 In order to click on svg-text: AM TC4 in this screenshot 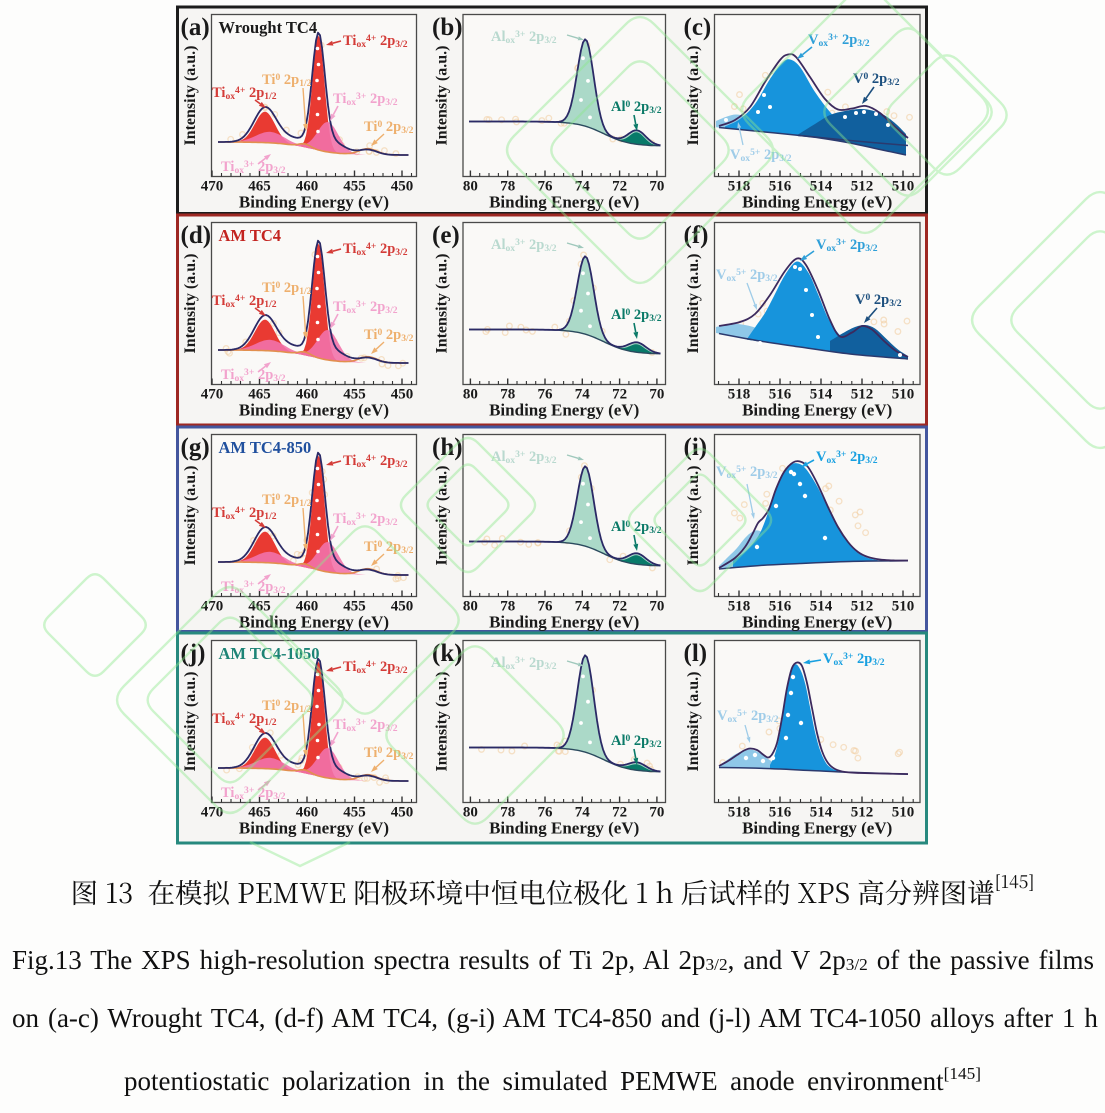, I will do `click(250, 235)`.